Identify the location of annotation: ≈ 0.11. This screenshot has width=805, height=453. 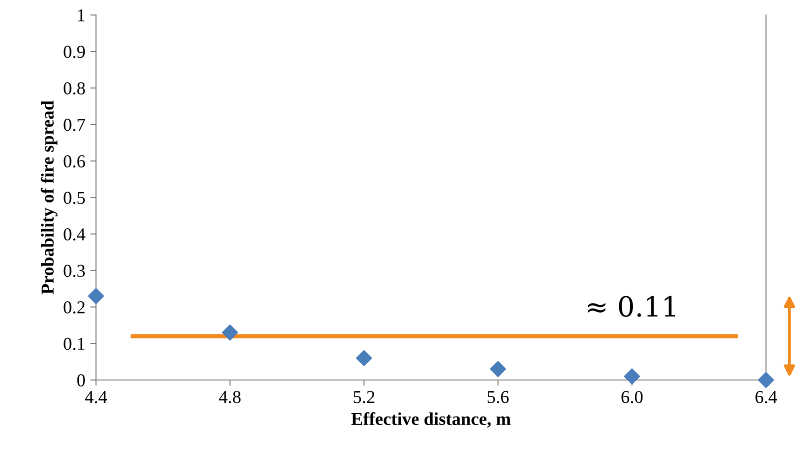
(632, 306).